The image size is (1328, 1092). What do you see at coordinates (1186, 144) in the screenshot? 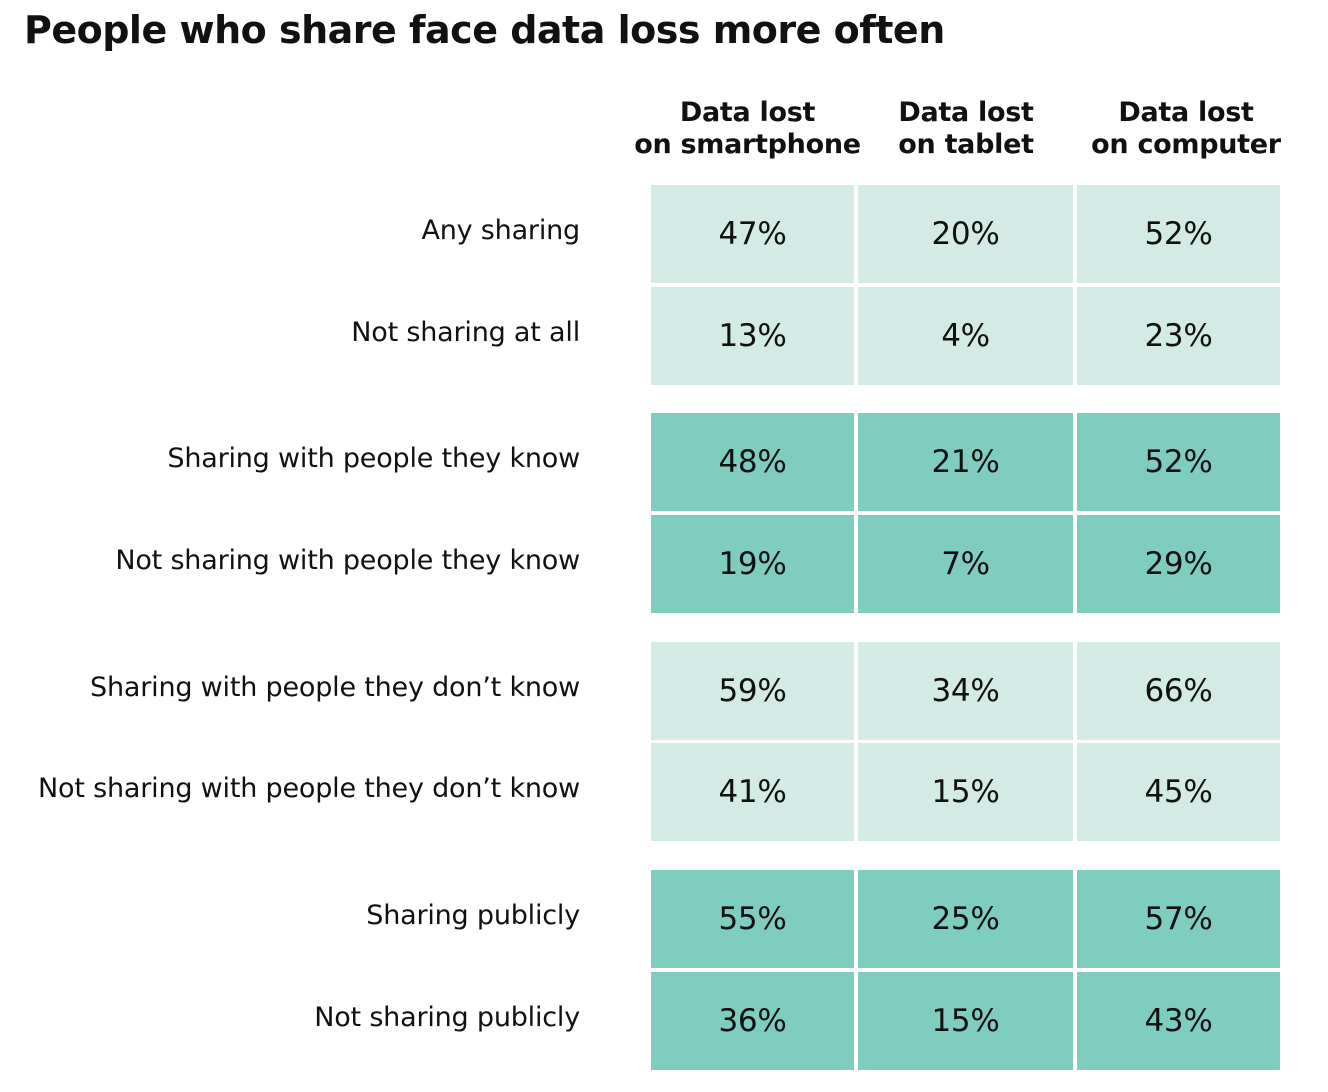
I see `column-header-line: on computer` at bounding box center [1186, 144].